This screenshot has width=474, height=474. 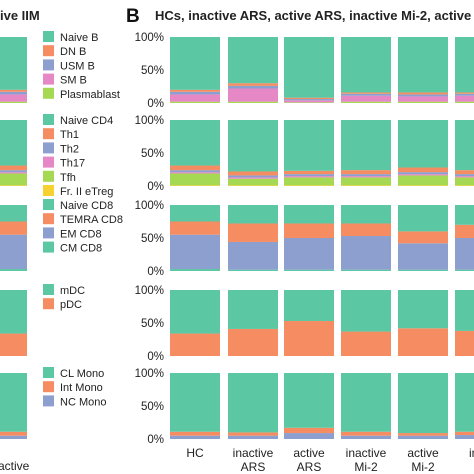 What do you see at coordinates (195, 402) in the screenshot?
I see `bar-hc-cl-mono` at bounding box center [195, 402].